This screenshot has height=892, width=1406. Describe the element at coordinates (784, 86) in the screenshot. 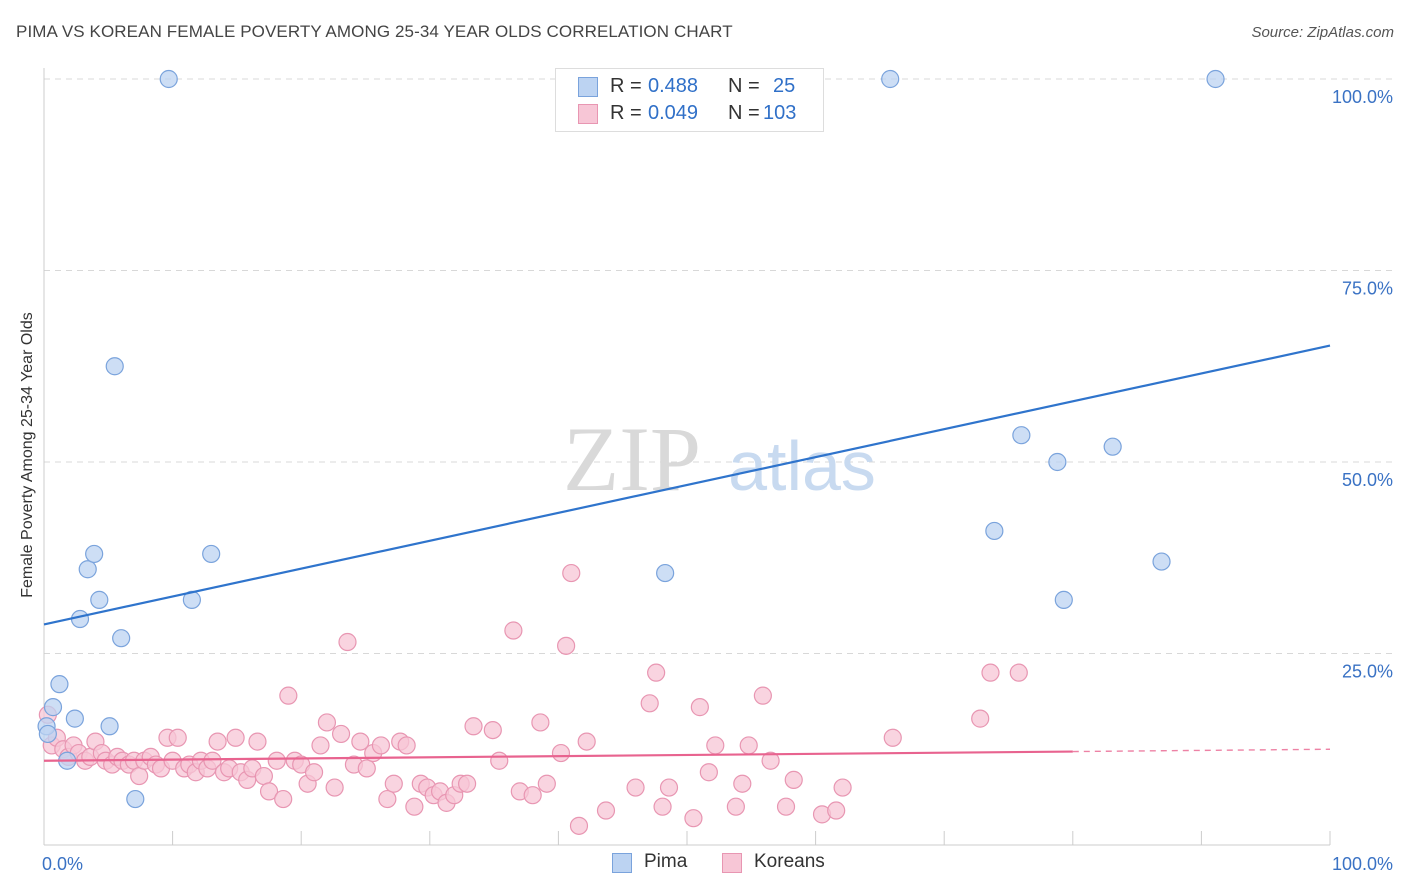

I see `pima-n-value: 25` at that location.